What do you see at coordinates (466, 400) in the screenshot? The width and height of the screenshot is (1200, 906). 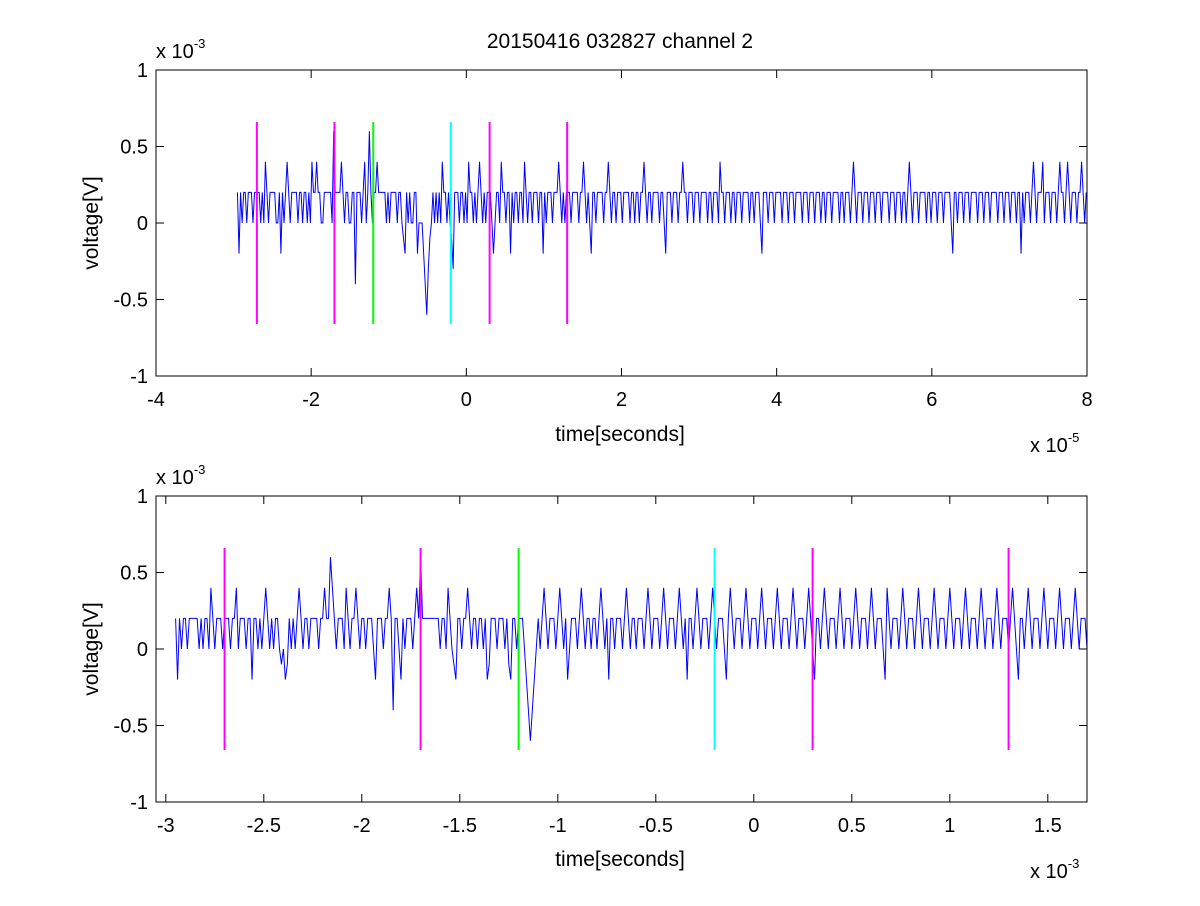 I see `top-x-tick-label: 0` at bounding box center [466, 400].